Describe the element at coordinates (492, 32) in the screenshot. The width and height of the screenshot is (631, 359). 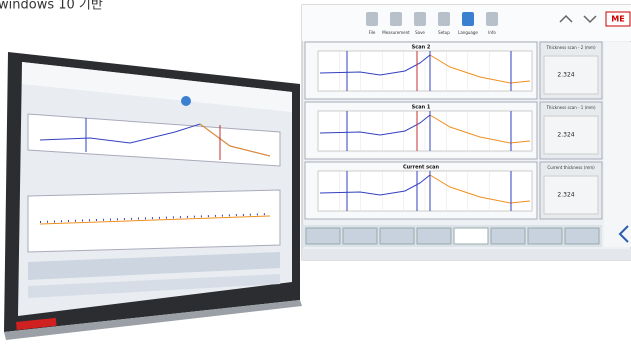
I see `tool-label: Info` at that location.